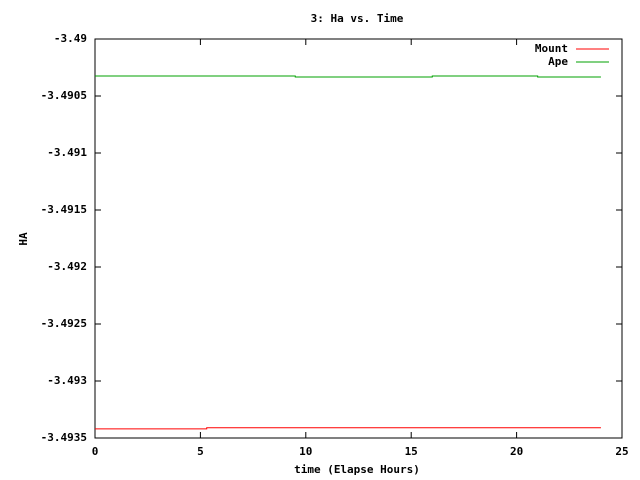 Image resolution: width=640 pixels, height=480 pixels. What do you see at coordinates (23, 239) in the screenshot?
I see `y-axis-label: HA` at bounding box center [23, 239].